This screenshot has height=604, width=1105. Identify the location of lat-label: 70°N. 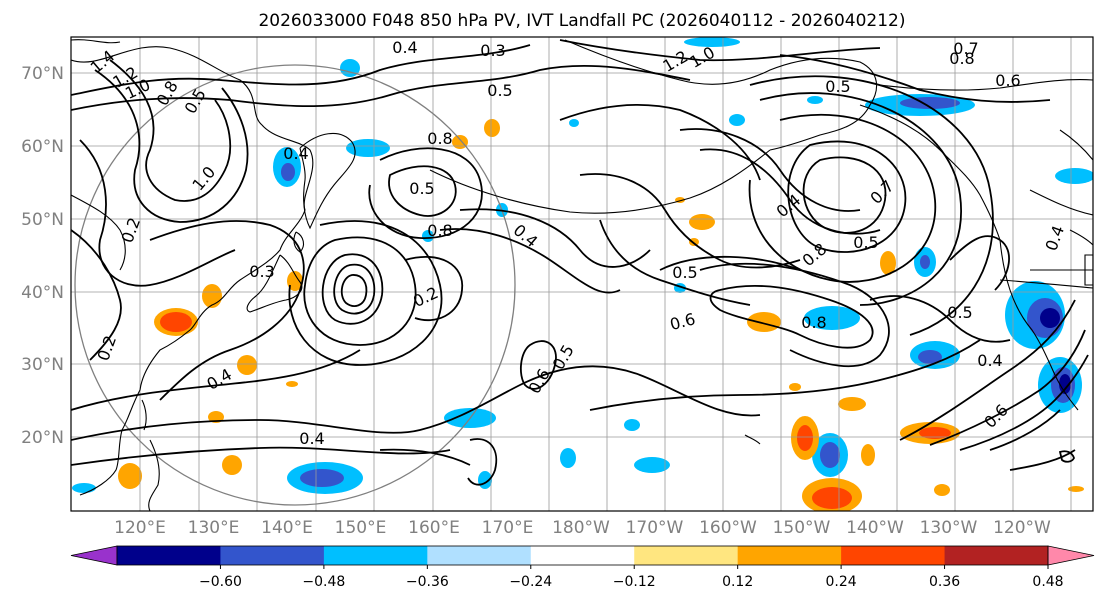
(42, 74).